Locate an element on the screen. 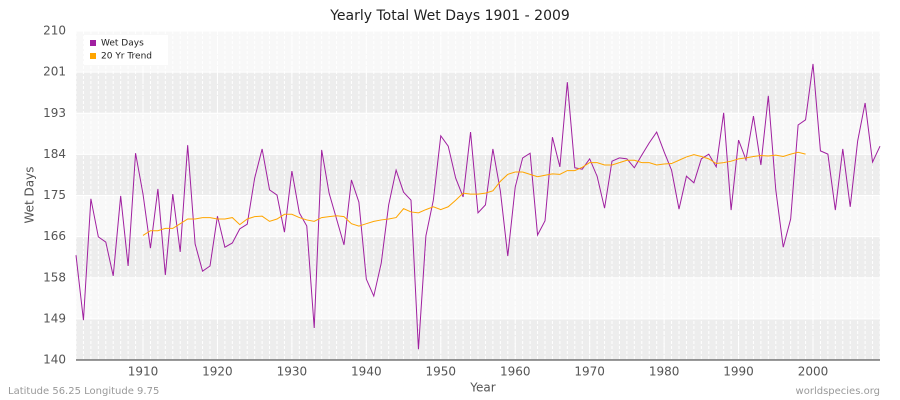 Image resolution: width=900 pixels, height=400 pixels. footer-left: Latitude 56.25 Longitude 9.75 is located at coordinates (83, 391).